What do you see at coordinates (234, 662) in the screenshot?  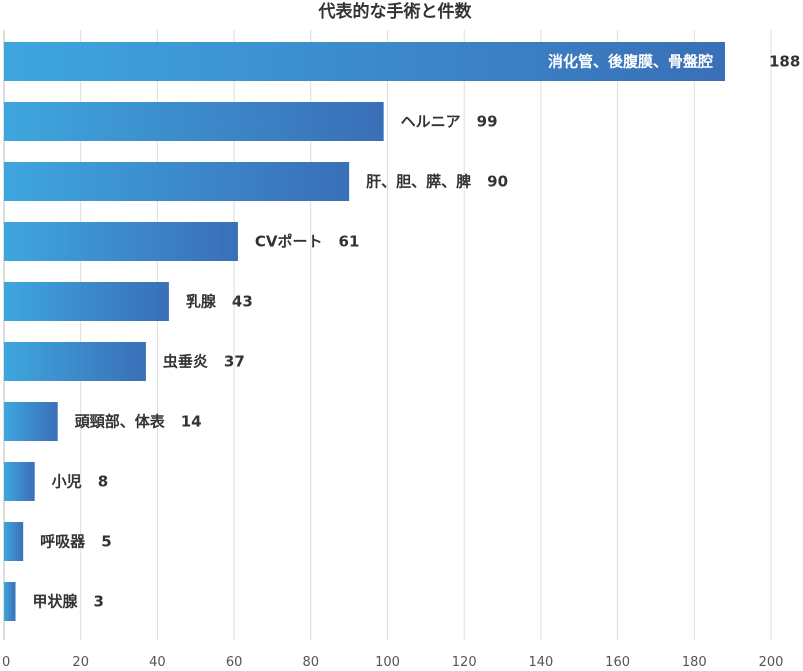 I see `x-tick-label: 60` at bounding box center [234, 662].